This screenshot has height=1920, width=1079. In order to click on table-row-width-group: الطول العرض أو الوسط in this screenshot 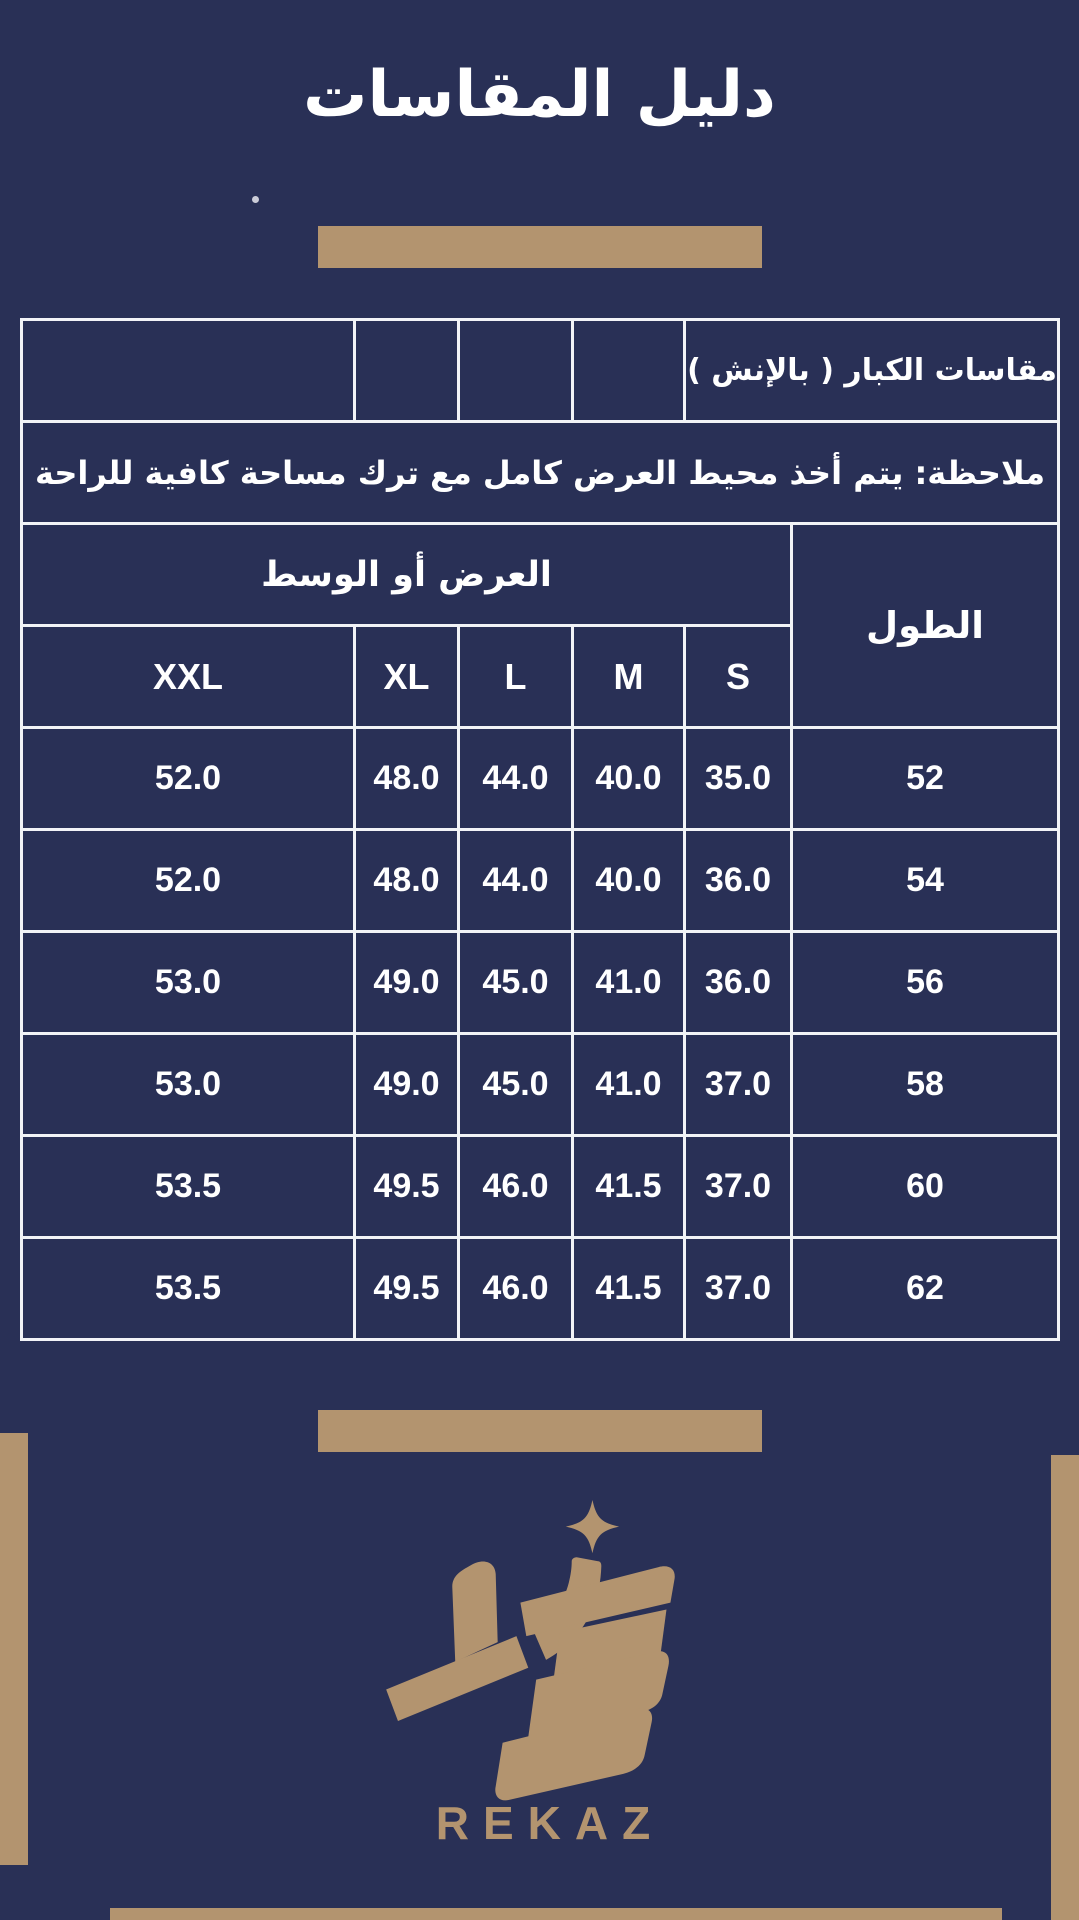, I will do `click(540, 625)`.